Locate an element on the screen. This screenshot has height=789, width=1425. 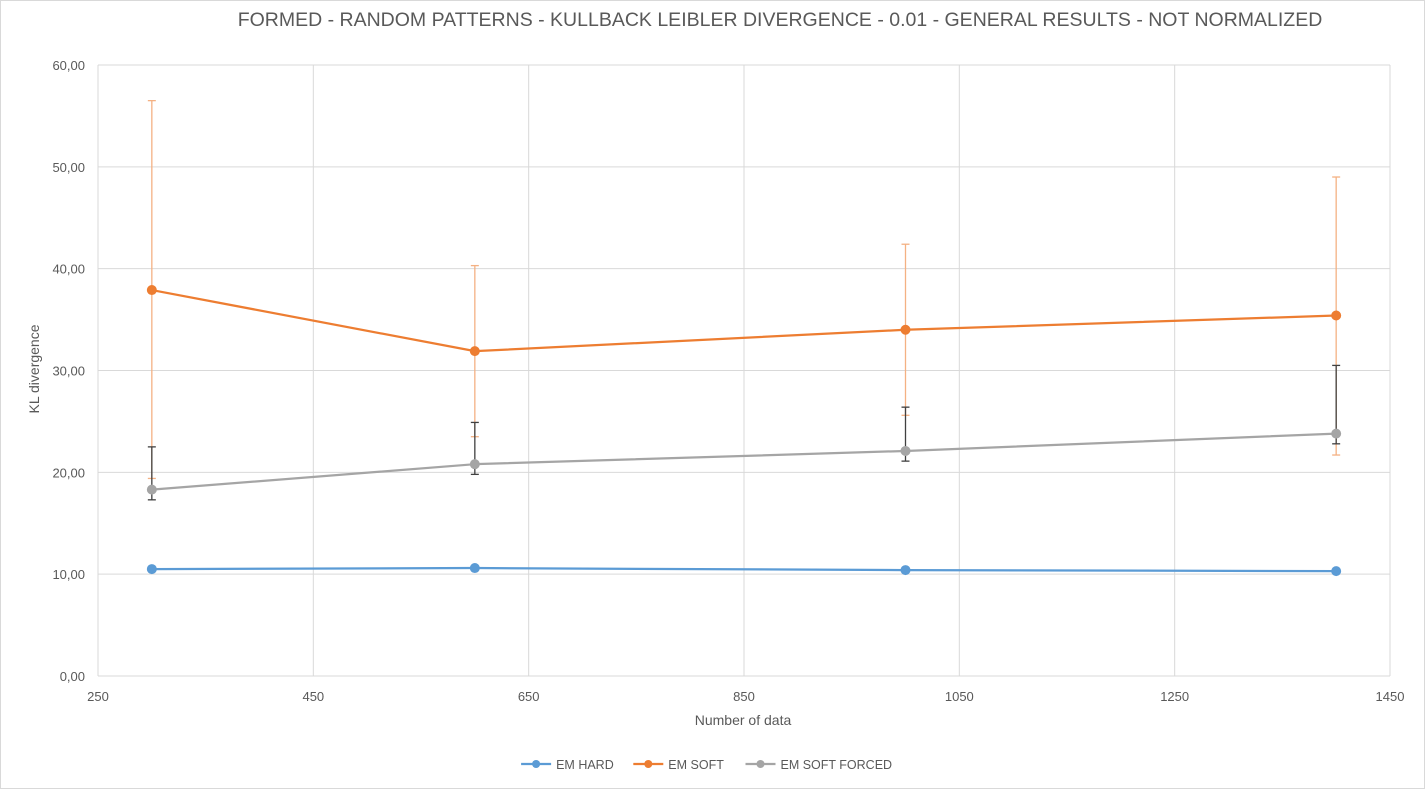
y-tick-label: 10,00 is located at coordinates (68, 574).